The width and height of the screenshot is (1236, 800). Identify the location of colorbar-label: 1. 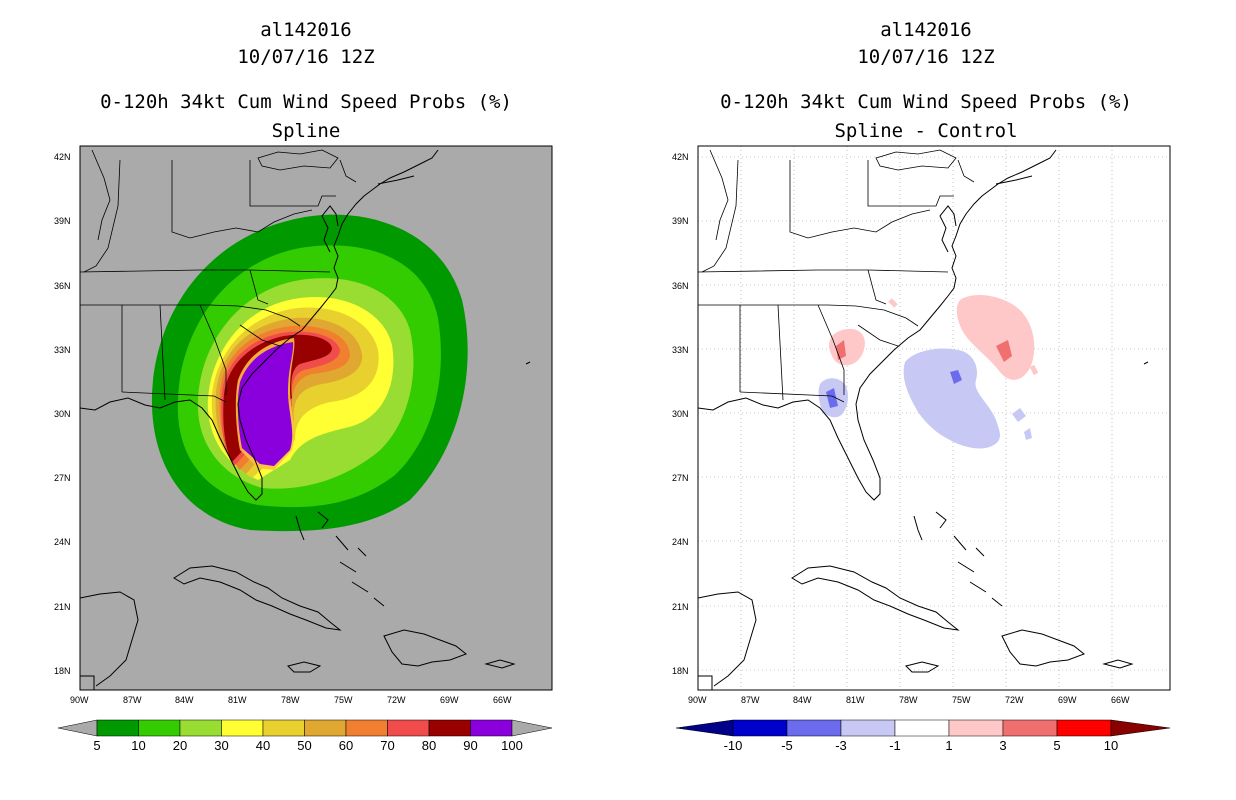
(948, 745).